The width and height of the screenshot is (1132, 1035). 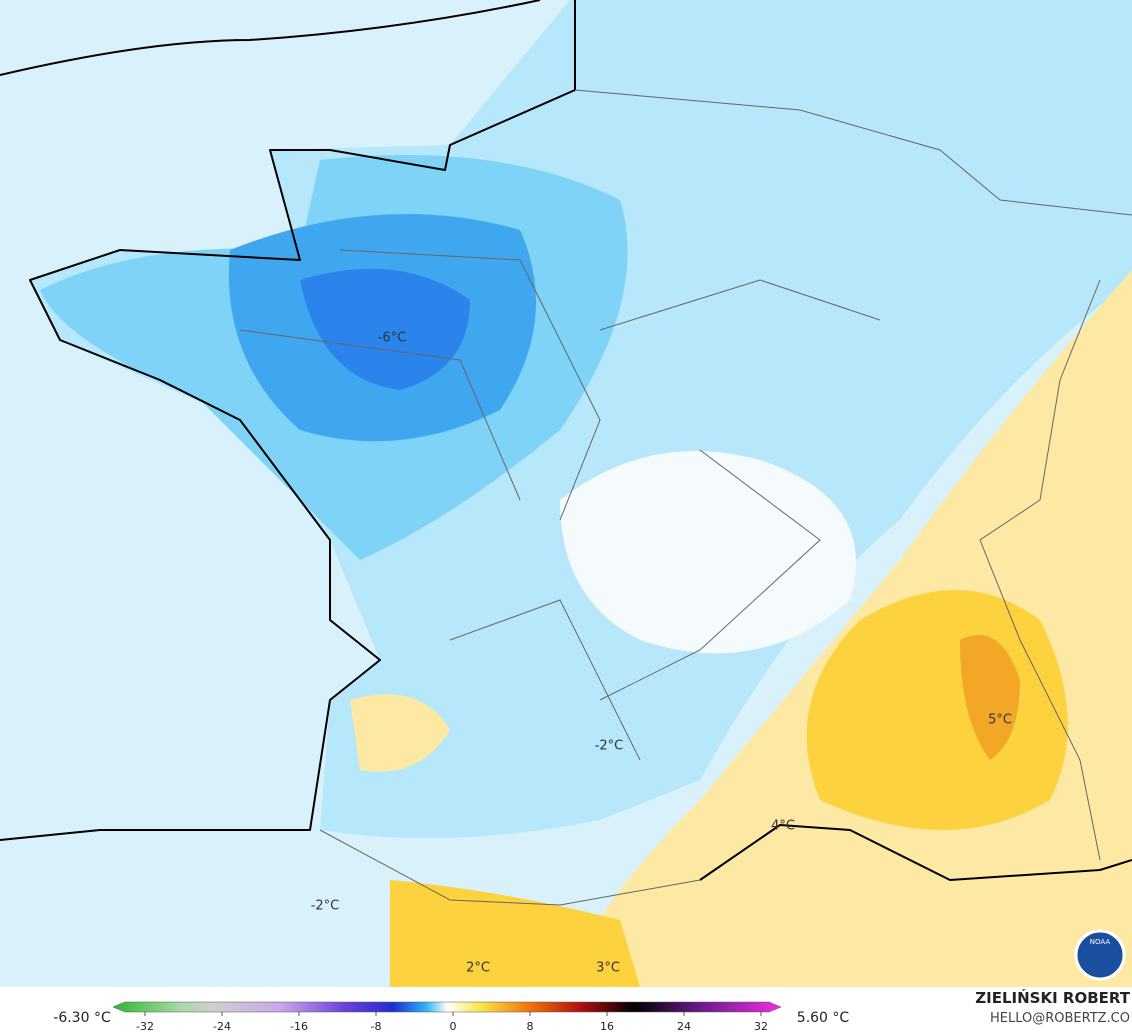 What do you see at coordinates (453, 1026) in the screenshot?
I see `colorbar-tick-label: 0` at bounding box center [453, 1026].